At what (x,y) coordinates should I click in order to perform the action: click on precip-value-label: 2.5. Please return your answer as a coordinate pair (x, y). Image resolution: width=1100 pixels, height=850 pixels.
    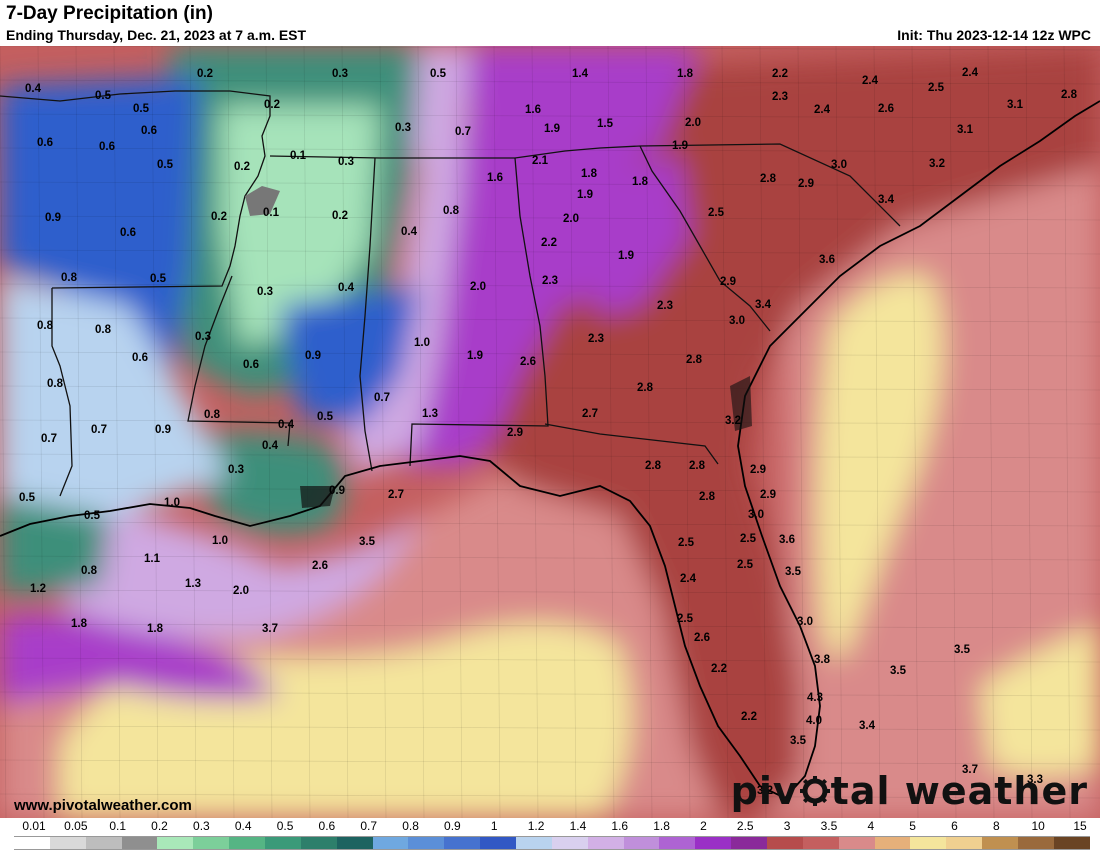
    Looking at the image, I should click on (748, 539).